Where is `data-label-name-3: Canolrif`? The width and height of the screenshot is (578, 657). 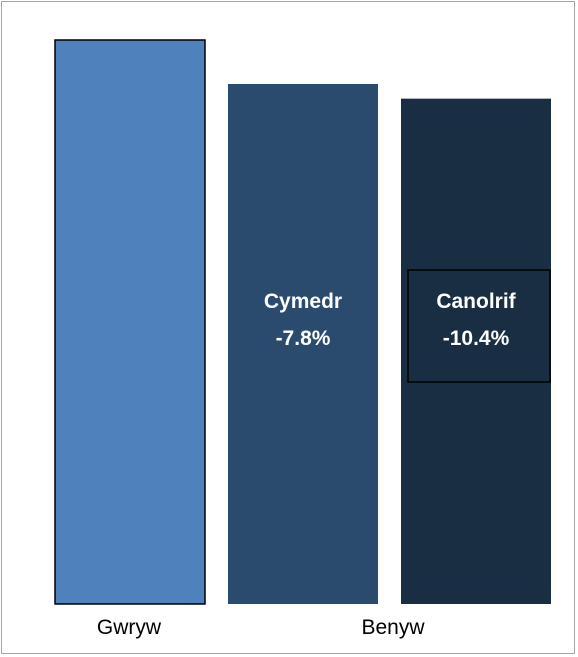 data-label-name-3: Canolrif is located at coordinates (476, 301).